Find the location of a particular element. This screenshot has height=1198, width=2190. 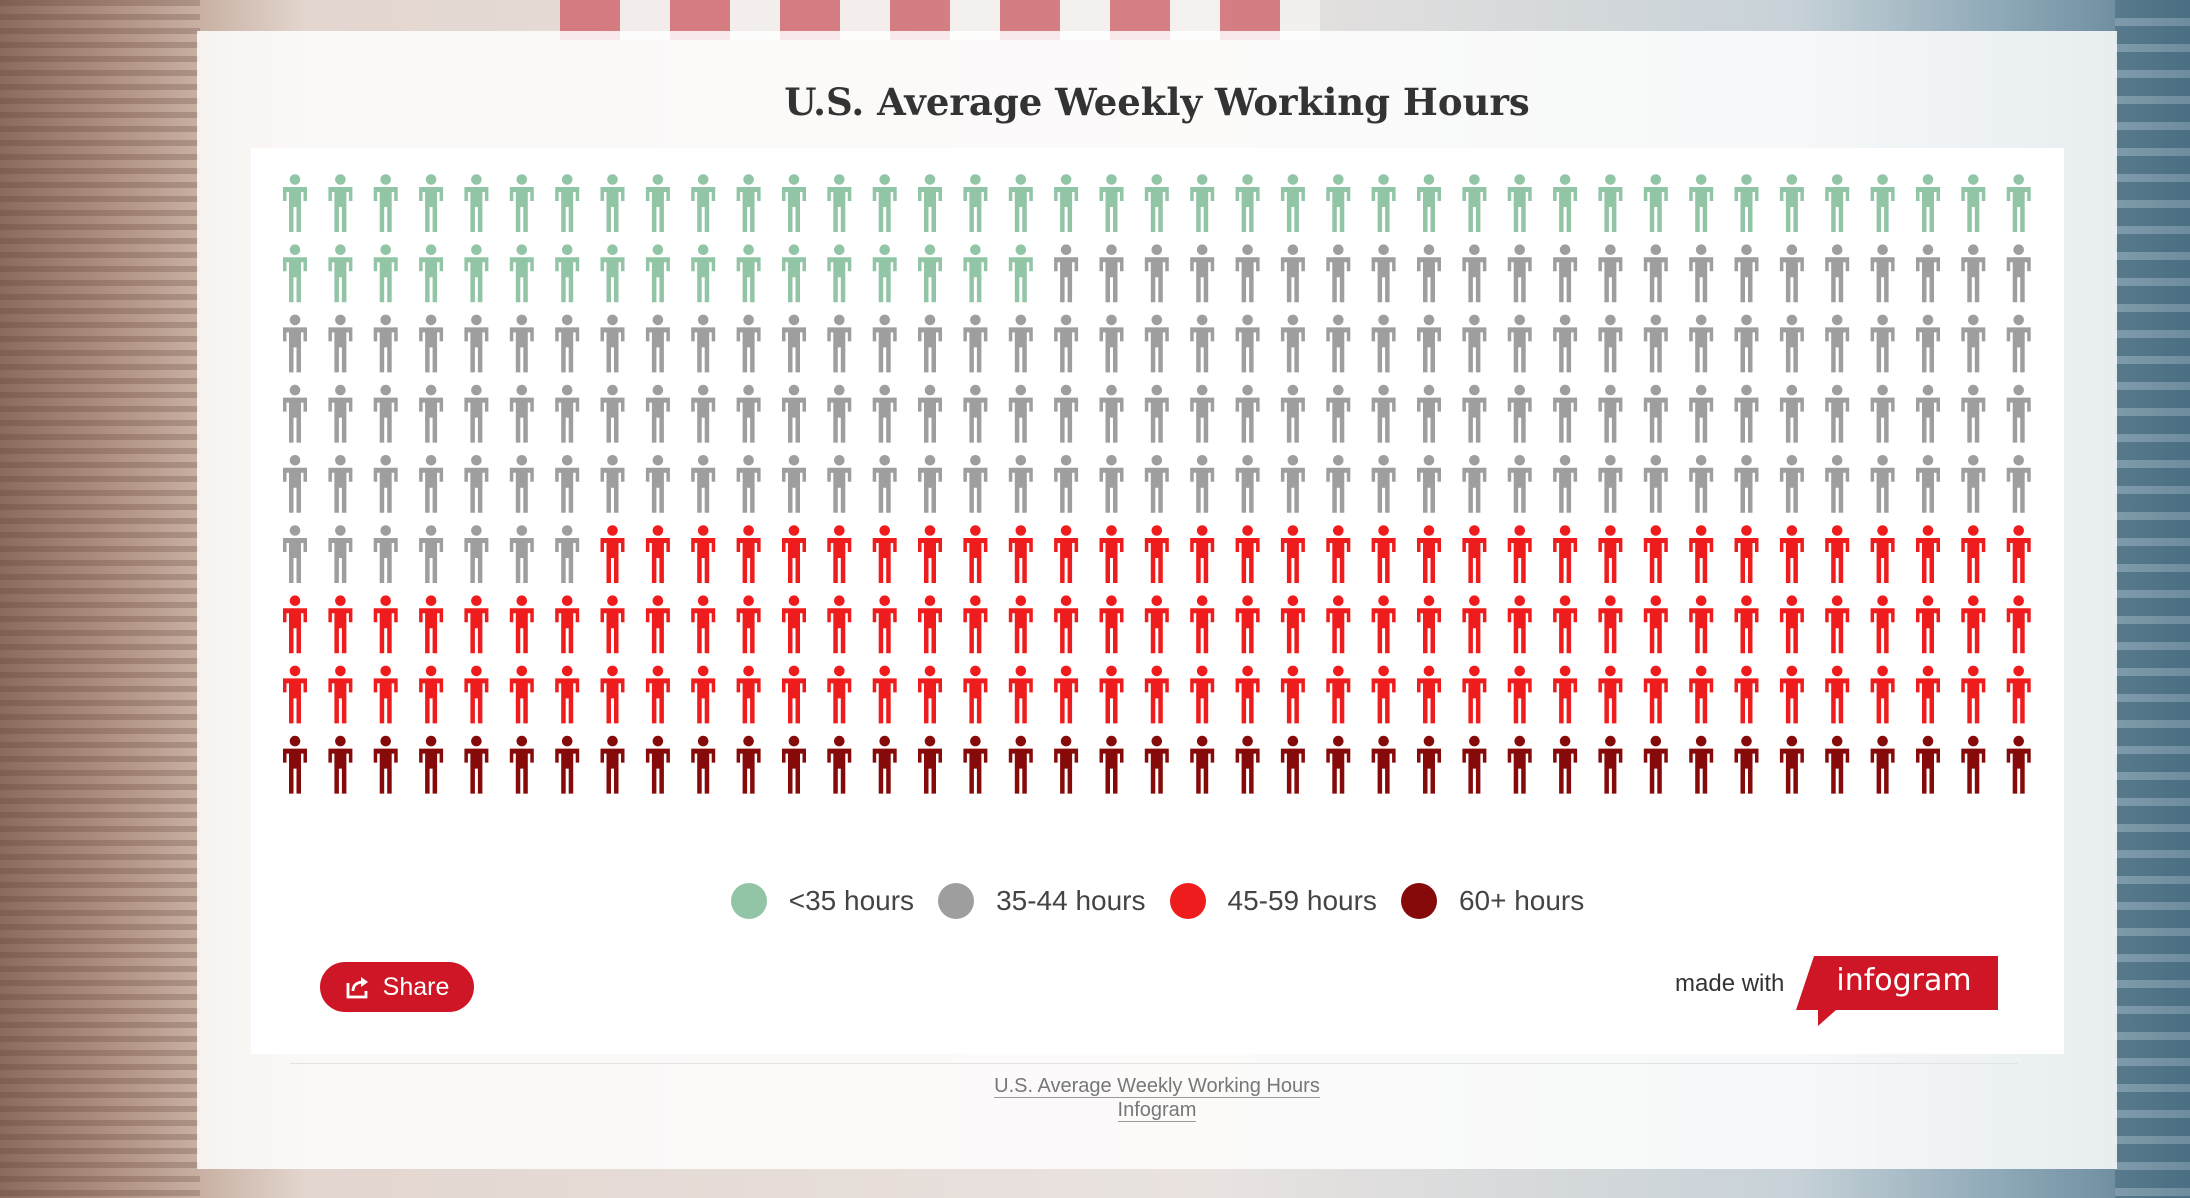

logo-text: infogram is located at coordinates (1904, 980).